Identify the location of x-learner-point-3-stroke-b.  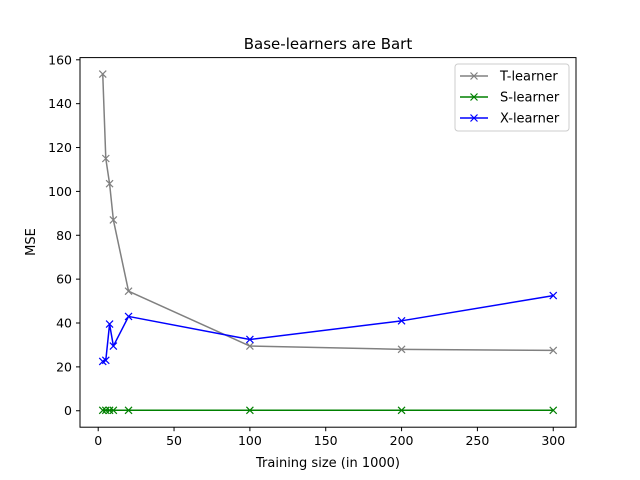
(113, 346).